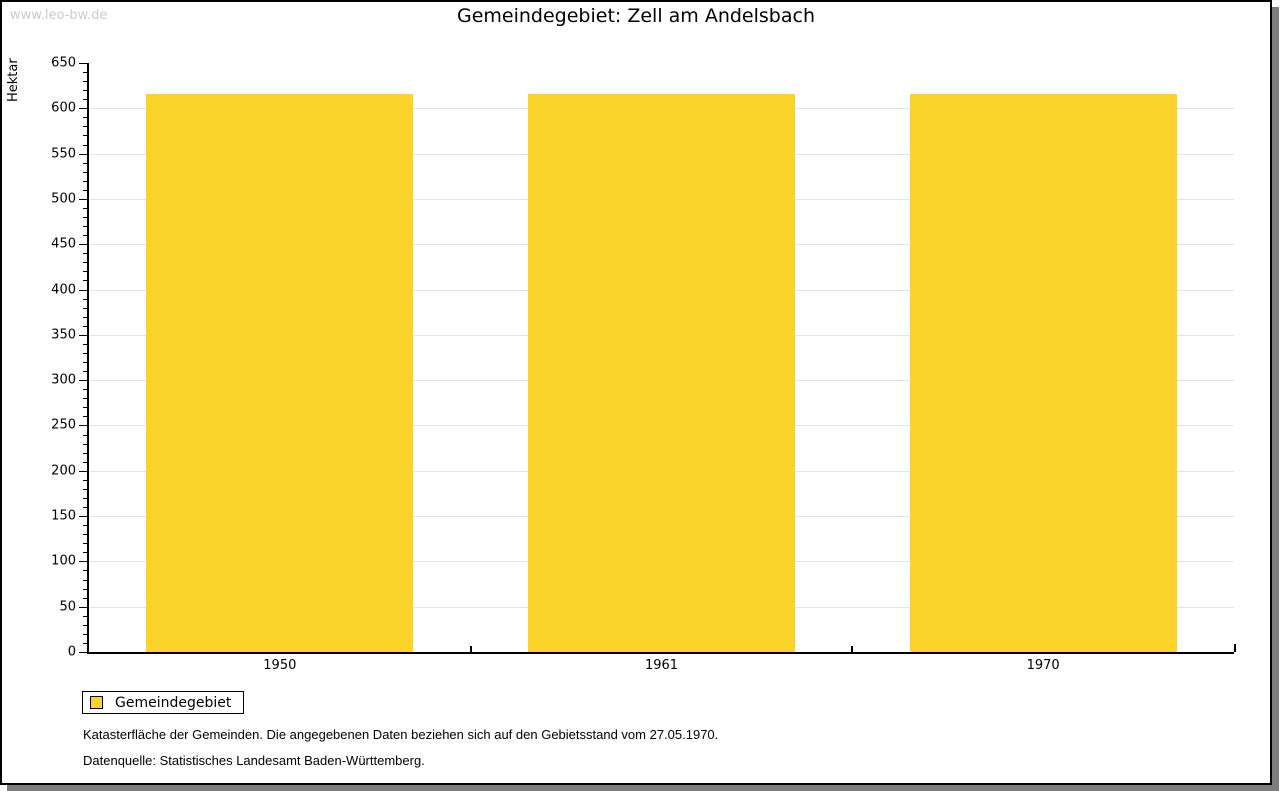 The image size is (1280, 791). I want to click on y-tick-label: 450, so click(63, 244).